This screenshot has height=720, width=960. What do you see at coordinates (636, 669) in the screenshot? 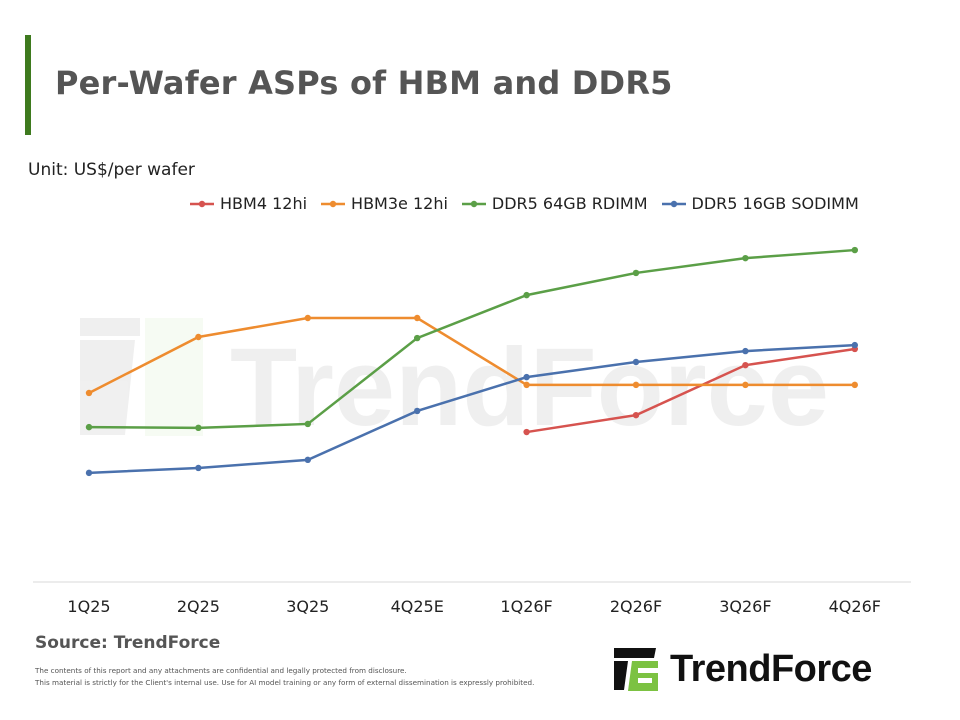
I see `logo-mark-icon` at bounding box center [636, 669].